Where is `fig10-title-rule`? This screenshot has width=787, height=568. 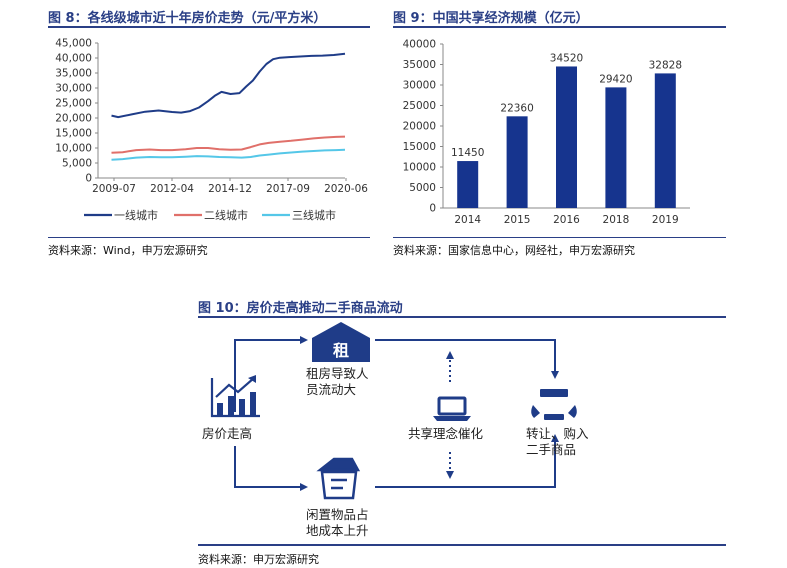
fig10-title-rule is located at coordinates (462, 317).